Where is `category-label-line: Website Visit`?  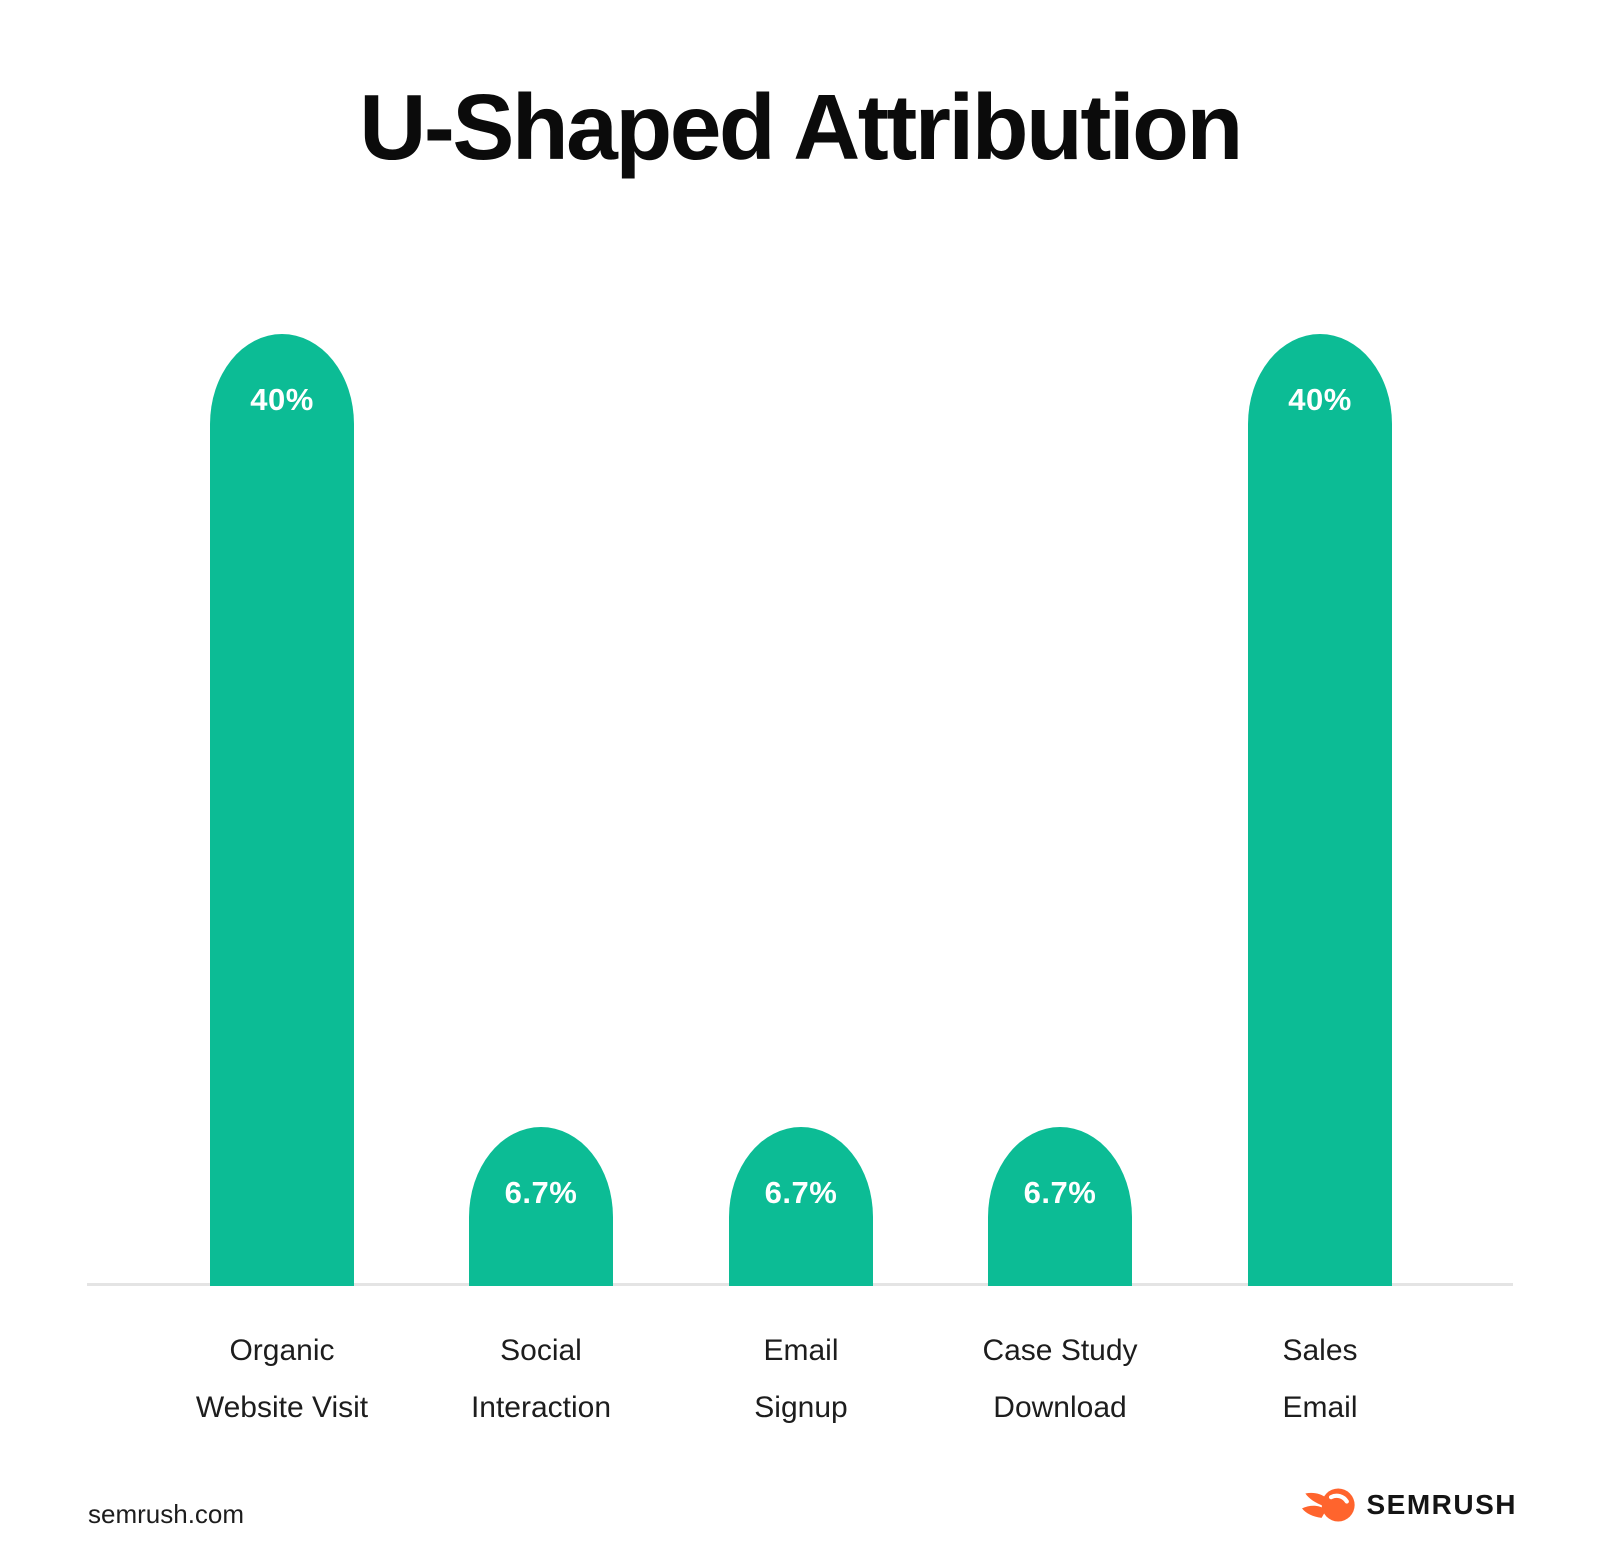
category-label-line: Website Visit is located at coordinates (282, 1407).